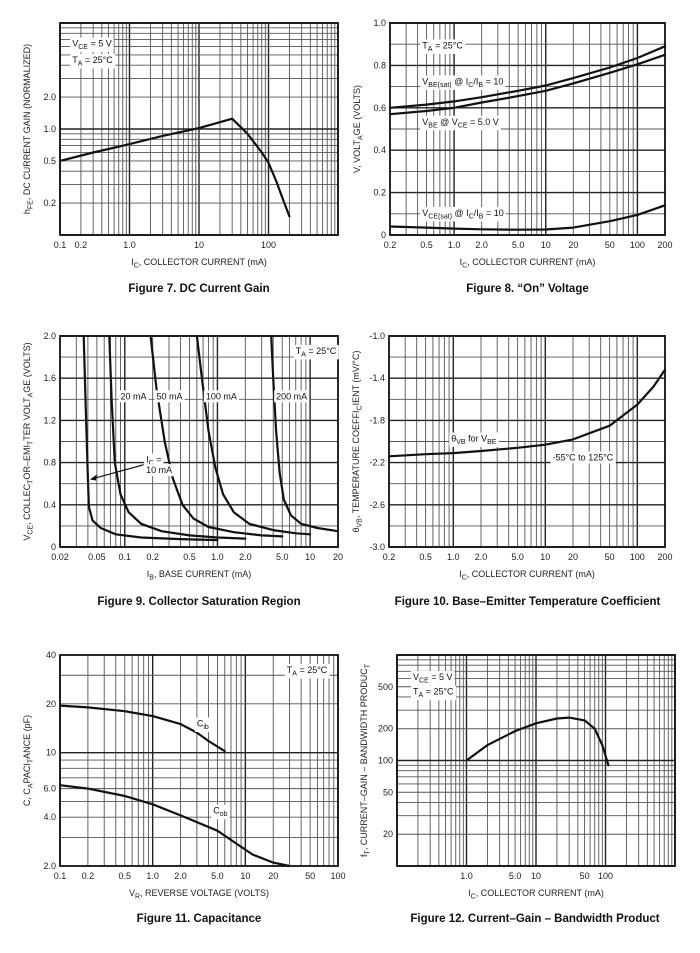 The height and width of the screenshot is (953, 700). I want to click on annotation: -55°C to 125°C, so click(583, 457).